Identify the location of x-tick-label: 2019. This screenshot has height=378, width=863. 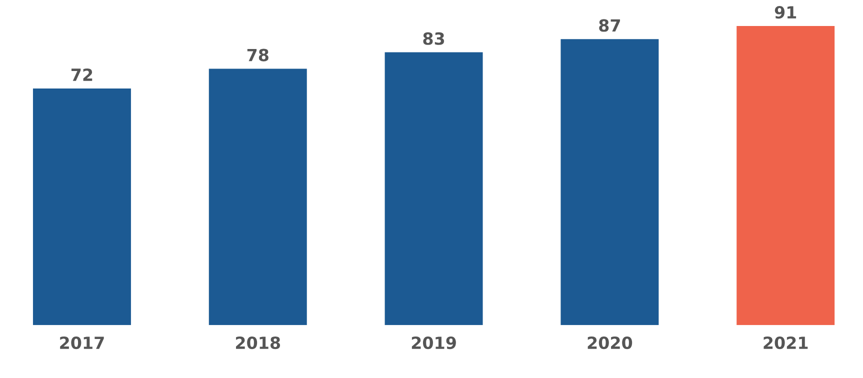
(434, 343).